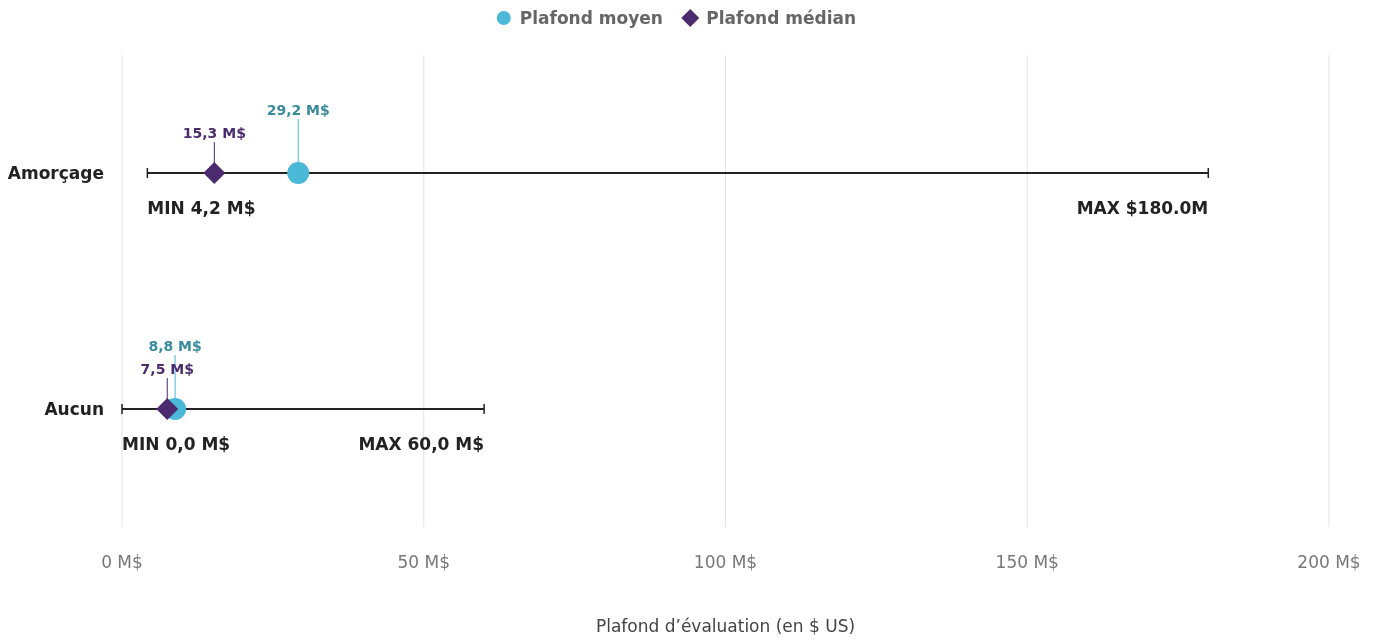  I want to click on data-label: 8,8 M$, so click(175, 346).